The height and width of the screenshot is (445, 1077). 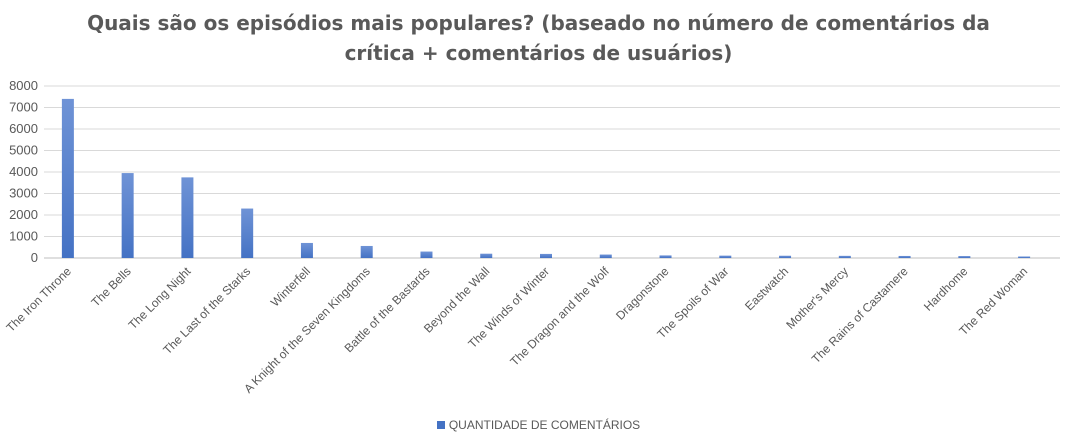 I want to click on x-tick-label: Hardhome, so click(x=946, y=289).